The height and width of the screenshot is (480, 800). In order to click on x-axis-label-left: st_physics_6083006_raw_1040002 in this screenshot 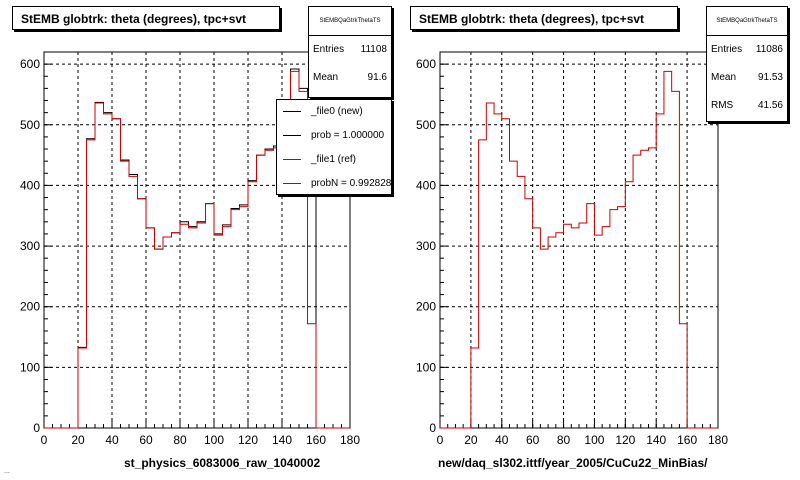, I will do `click(222, 463)`.